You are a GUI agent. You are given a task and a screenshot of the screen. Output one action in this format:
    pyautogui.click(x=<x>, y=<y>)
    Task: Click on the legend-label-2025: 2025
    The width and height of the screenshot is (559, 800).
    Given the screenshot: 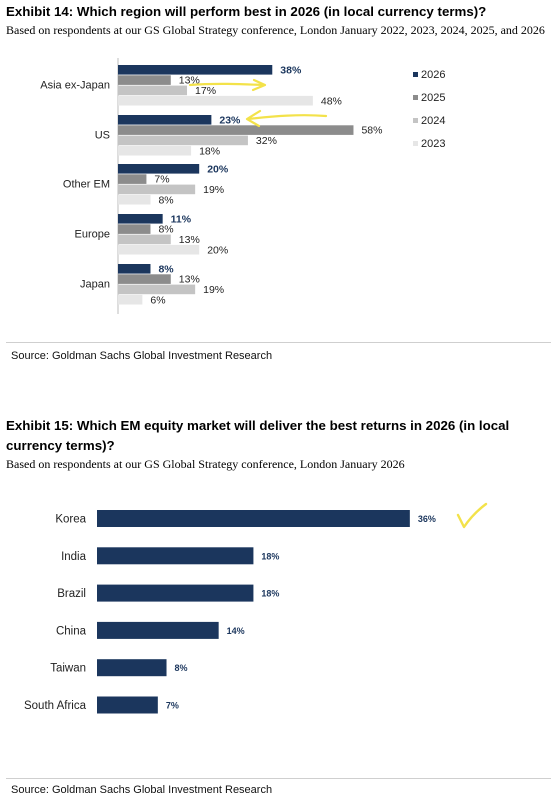 What is the action you would take?
    pyautogui.click(x=433, y=98)
    